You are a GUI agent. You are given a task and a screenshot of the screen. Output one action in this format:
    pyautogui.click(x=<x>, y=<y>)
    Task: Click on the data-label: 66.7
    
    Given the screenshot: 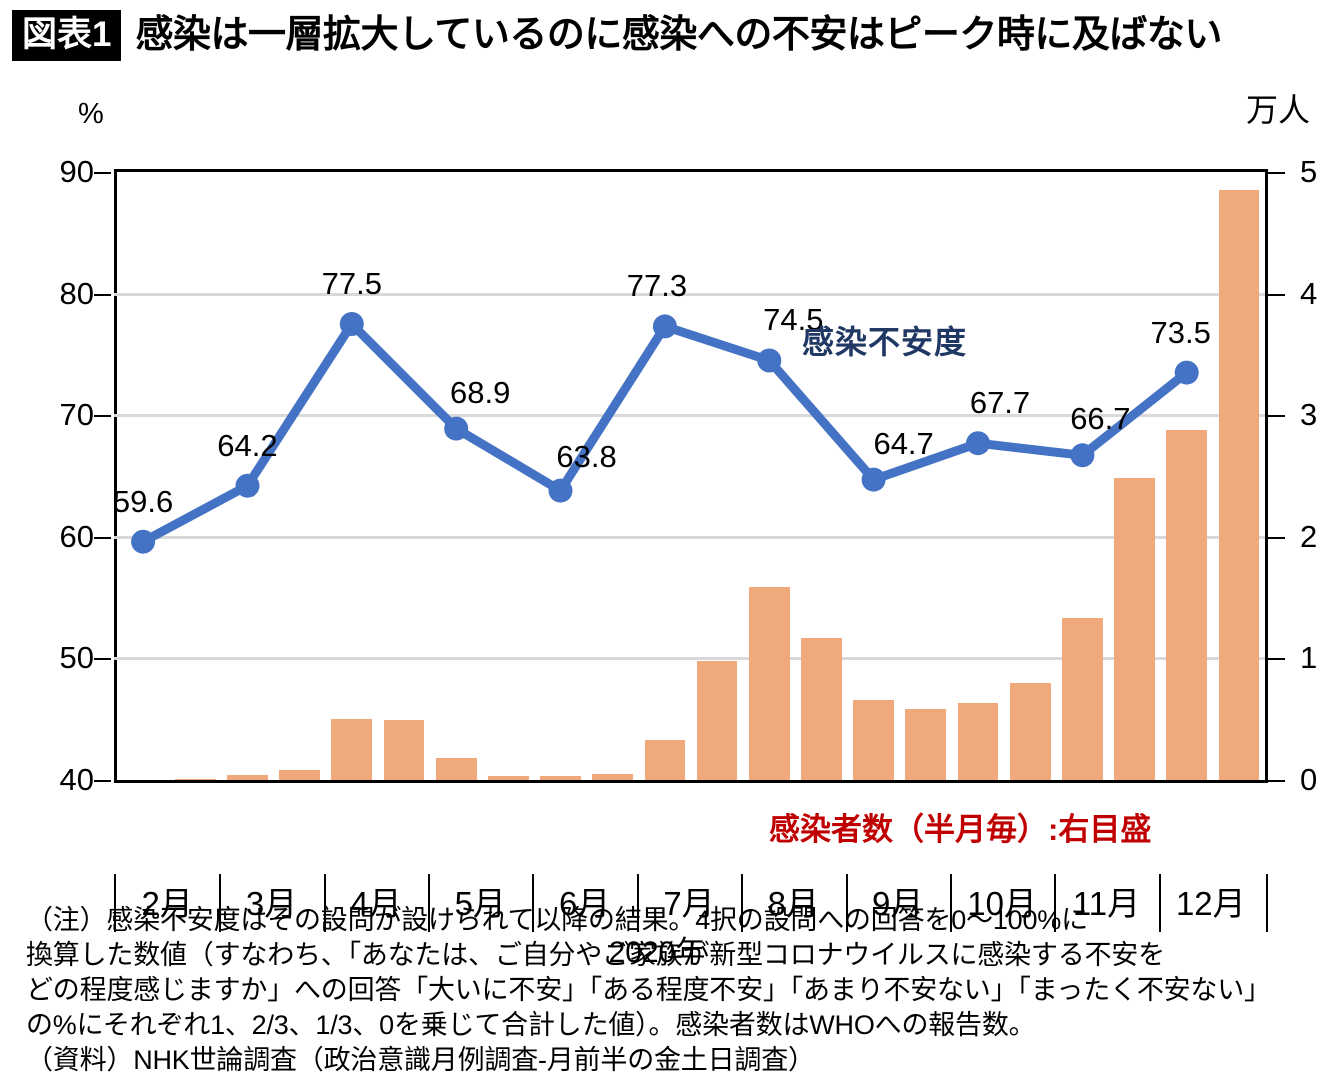 What is the action you would take?
    pyautogui.click(x=1100, y=419)
    